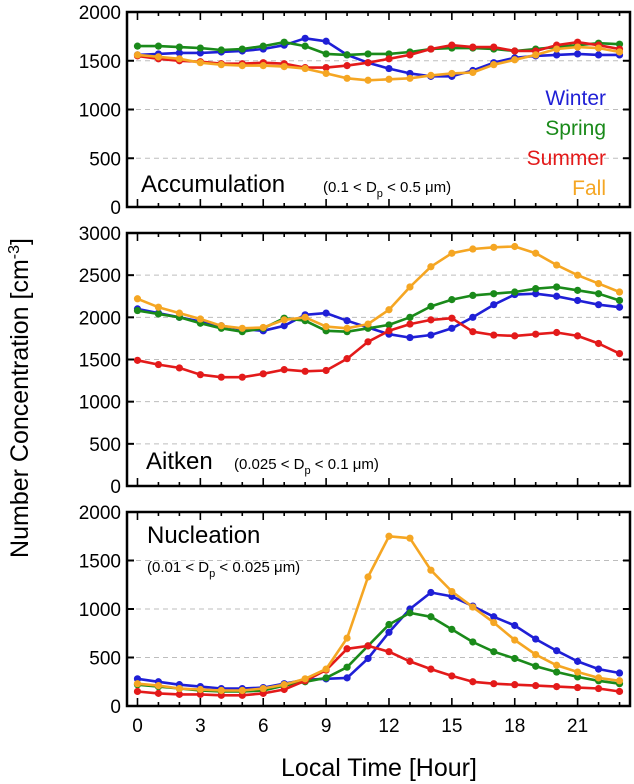 The image size is (634, 784). What do you see at coordinates (566, 158) in the screenshot?
I see `legend-entry-summer: Summer` at bounding box center [566, 158].